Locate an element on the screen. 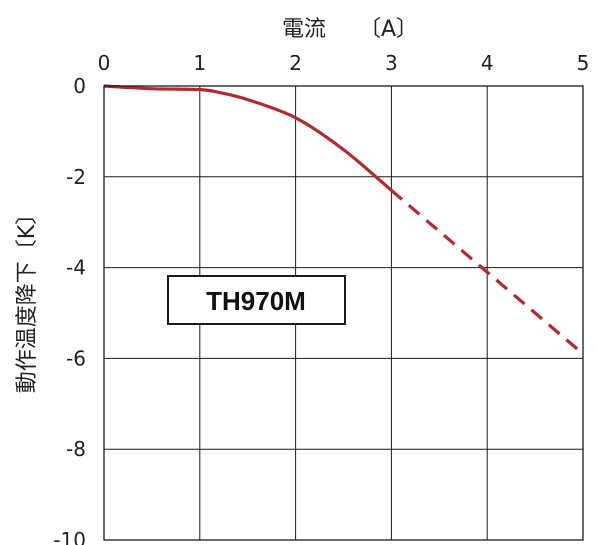  y-tick-labels: 0 -2 -4 -6 -8 -10 is located at coordinates (69, 309).